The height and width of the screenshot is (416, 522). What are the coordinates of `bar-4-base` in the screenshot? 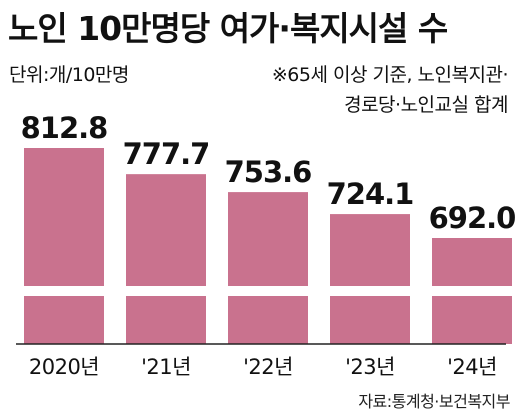 It's located at (472, 320).